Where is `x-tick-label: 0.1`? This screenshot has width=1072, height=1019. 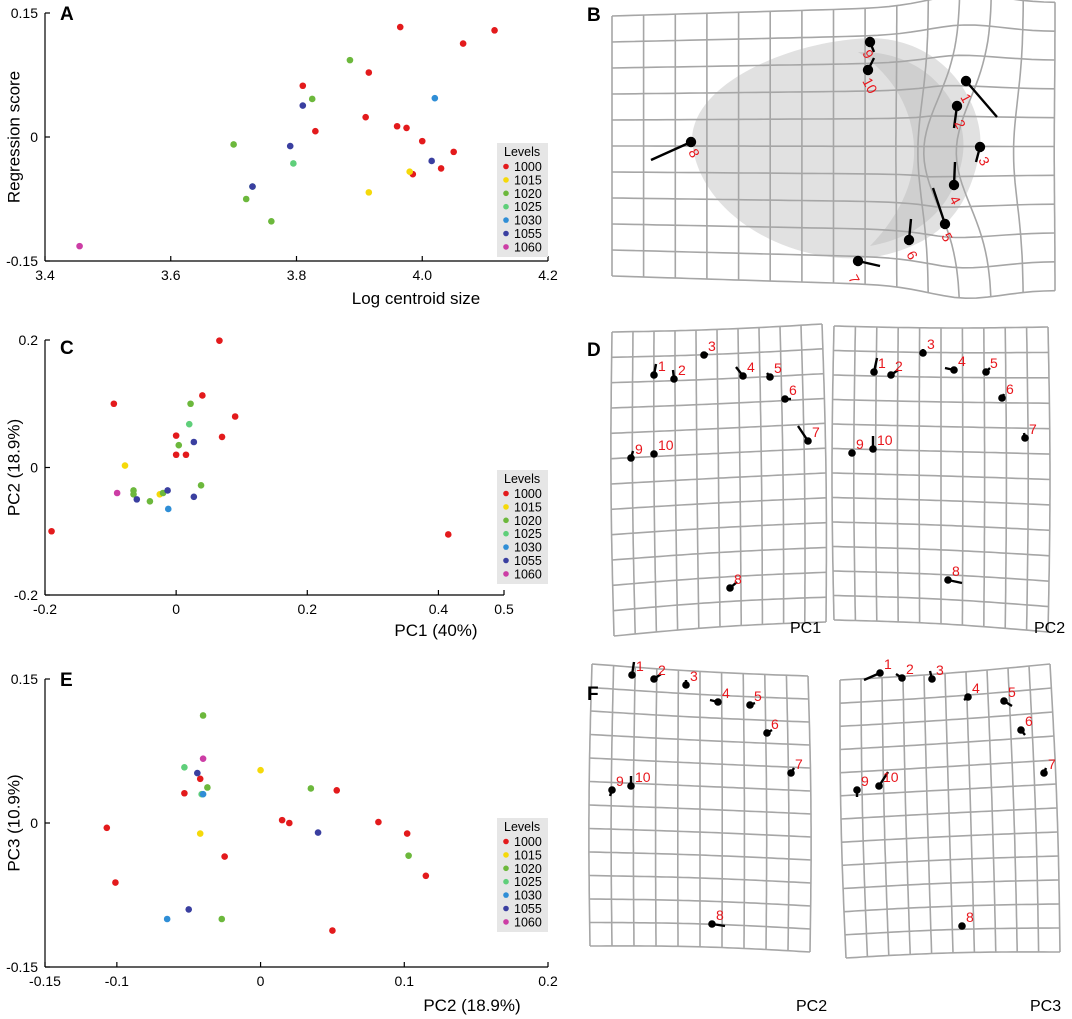
x-tick-label: 0.1 is located at coordinates (405, 981).